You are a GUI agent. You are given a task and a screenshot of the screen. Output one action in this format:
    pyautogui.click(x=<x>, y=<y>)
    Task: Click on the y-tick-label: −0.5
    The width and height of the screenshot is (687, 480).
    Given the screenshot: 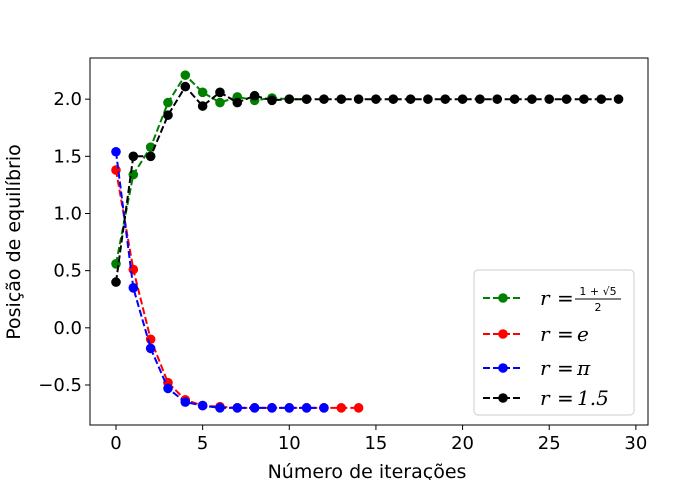 What is the action you would take?
    pyautogui.click(x=60, y=385)
    